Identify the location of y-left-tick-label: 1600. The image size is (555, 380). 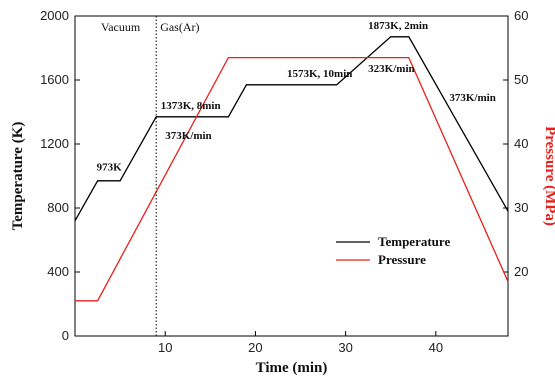
(54, 79).